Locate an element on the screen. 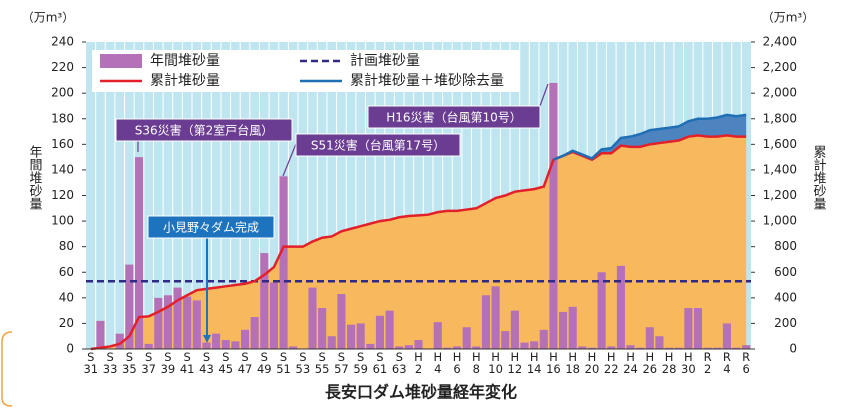 The image size is (842, 409). x-tick-label: S 53 is located at coordinates (303, 363).